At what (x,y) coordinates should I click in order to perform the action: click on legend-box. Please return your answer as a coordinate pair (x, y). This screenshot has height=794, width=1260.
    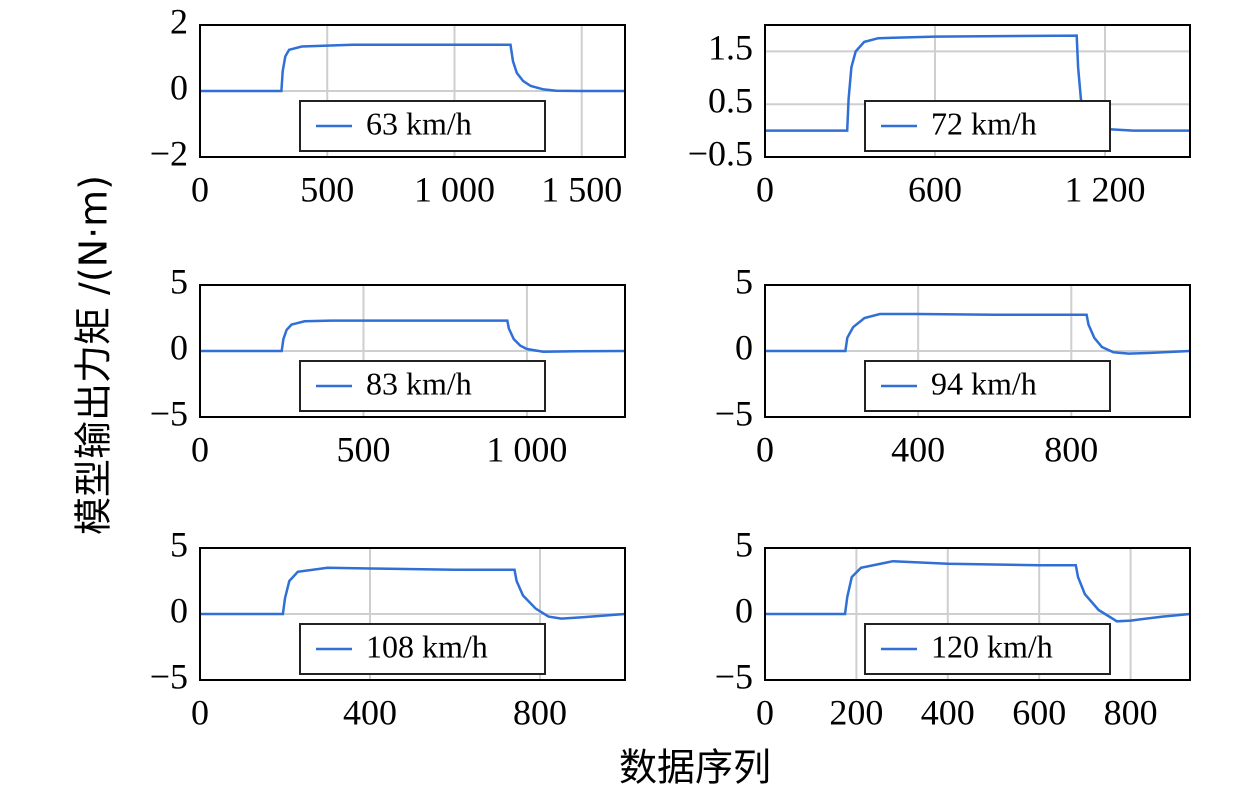
    Looking at the image, I should click on (422, 386).